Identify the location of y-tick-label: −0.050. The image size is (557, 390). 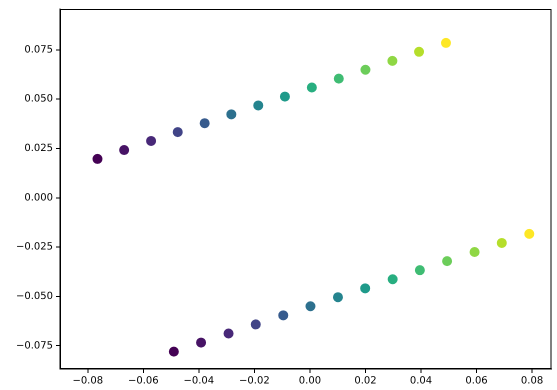
(34, 296).